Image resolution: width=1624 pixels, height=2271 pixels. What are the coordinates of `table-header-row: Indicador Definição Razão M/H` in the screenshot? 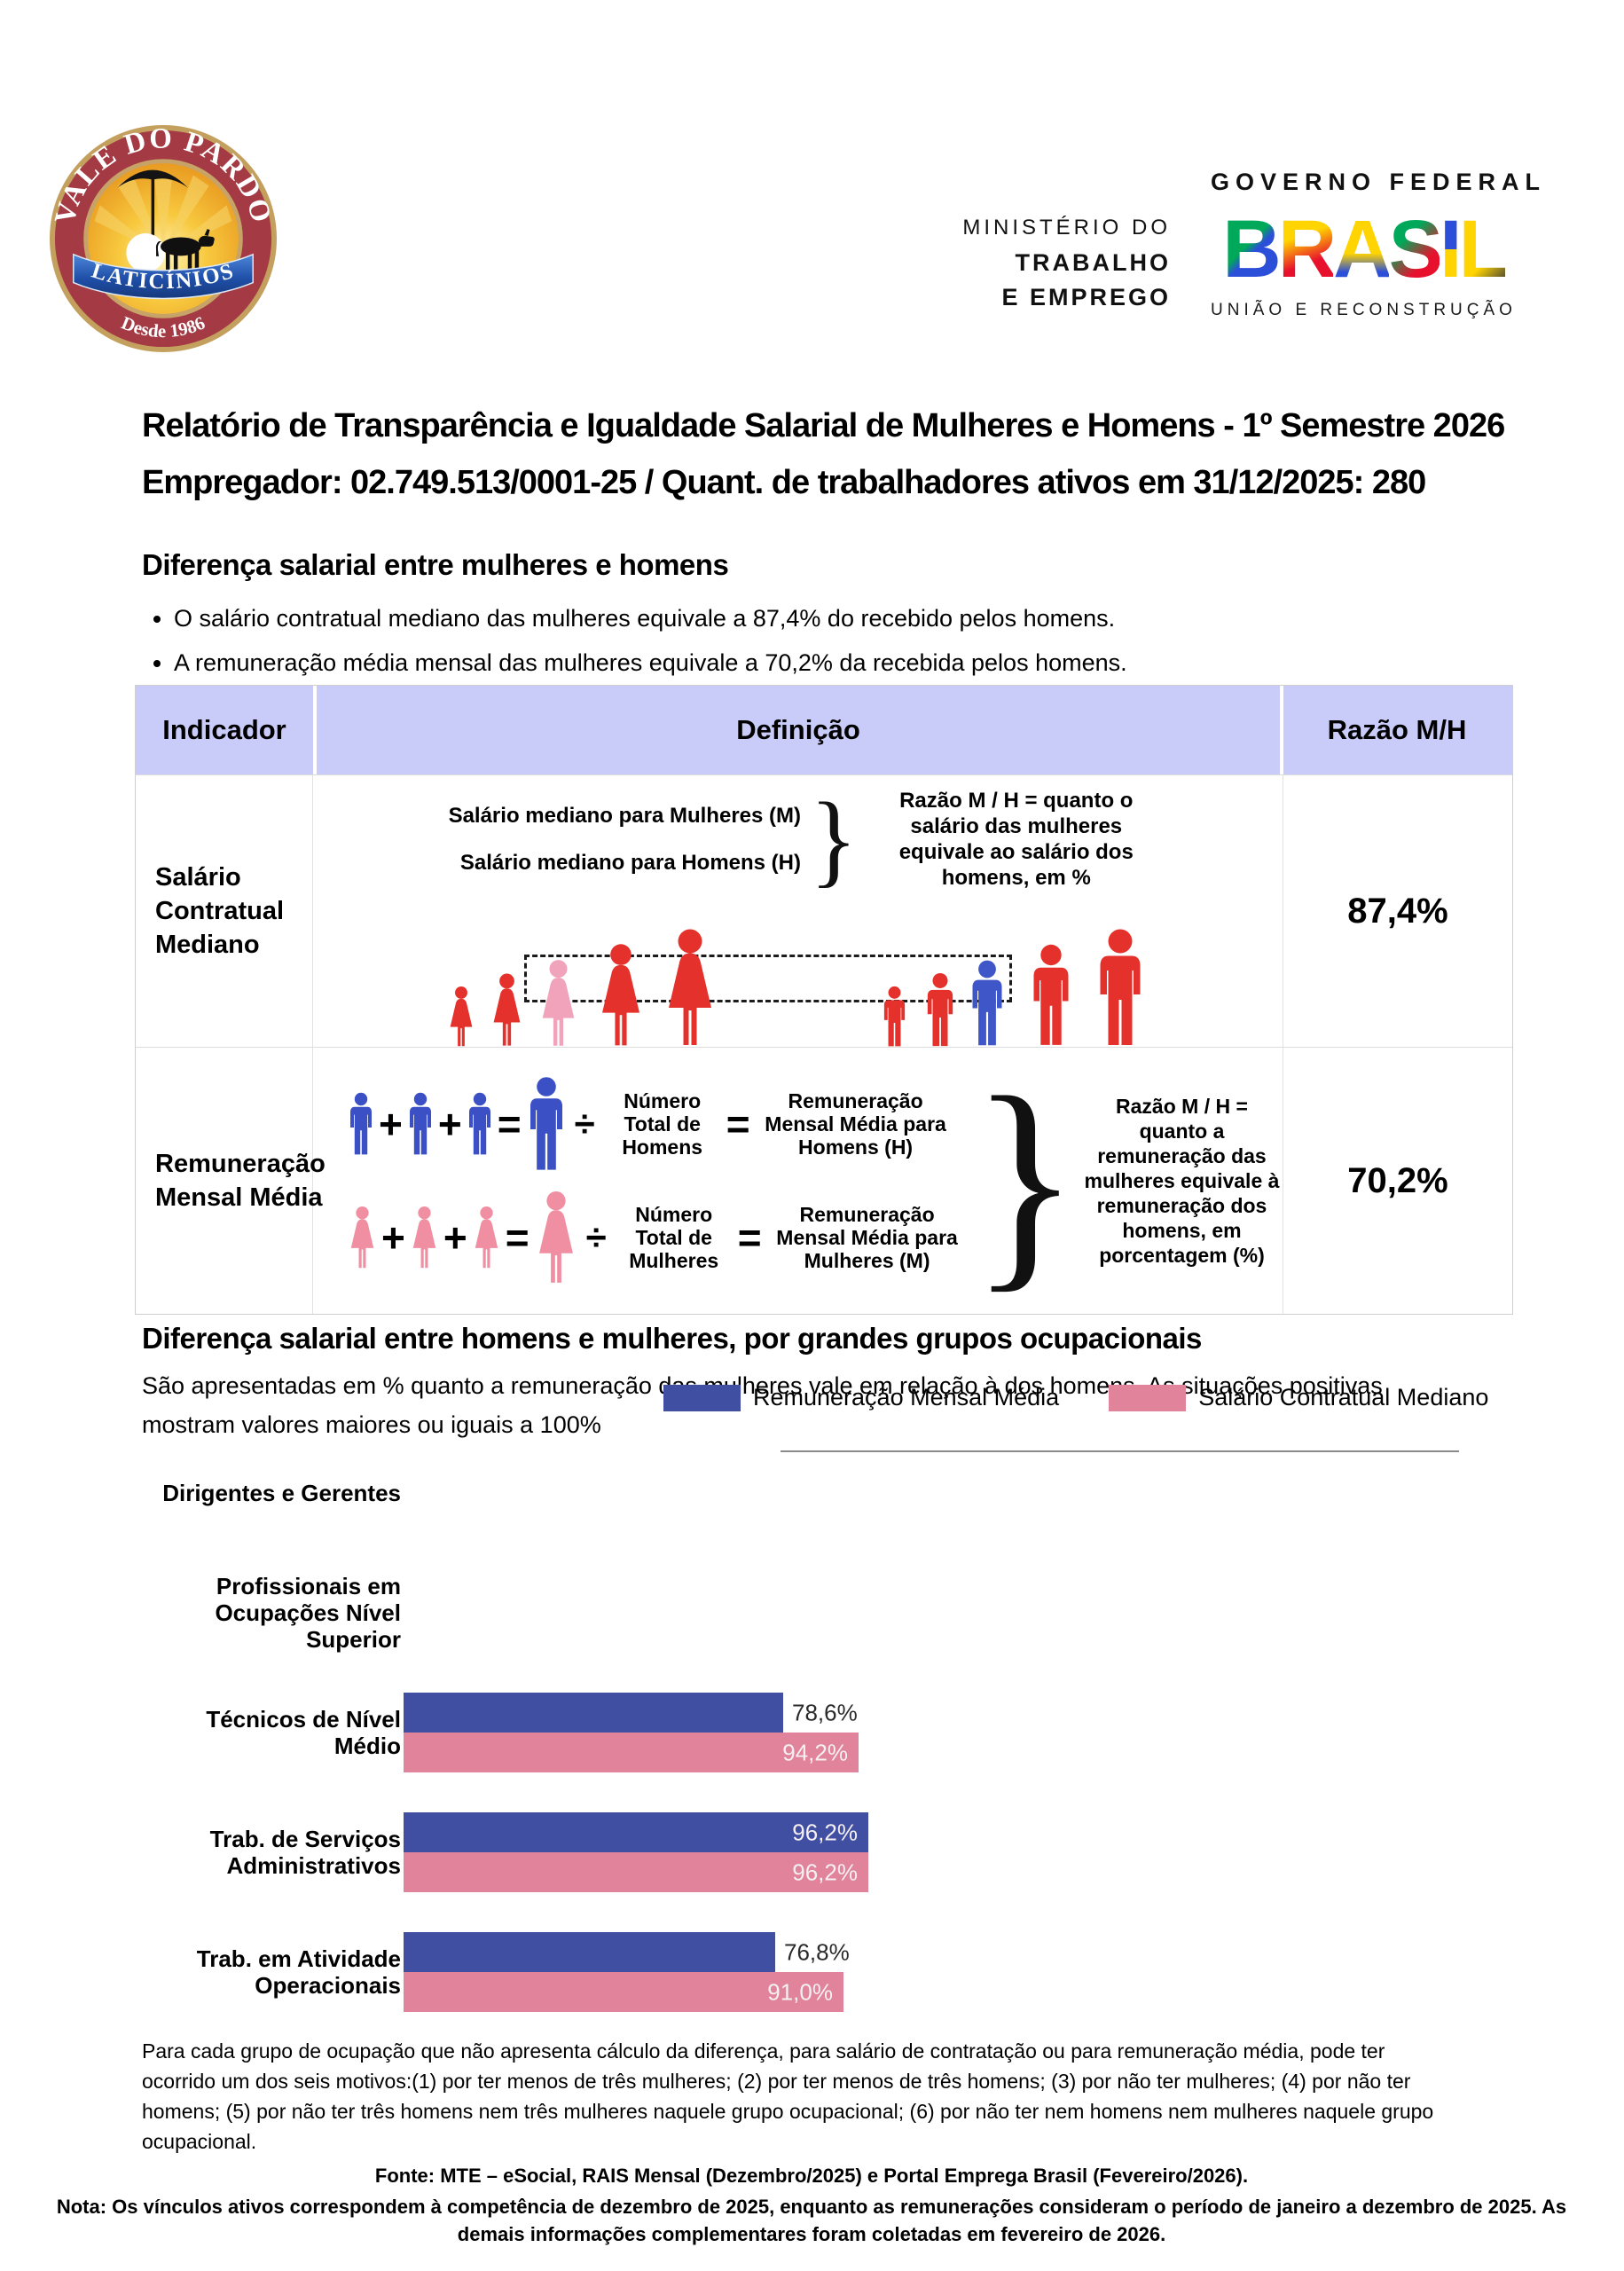 It's located at (824, 730).